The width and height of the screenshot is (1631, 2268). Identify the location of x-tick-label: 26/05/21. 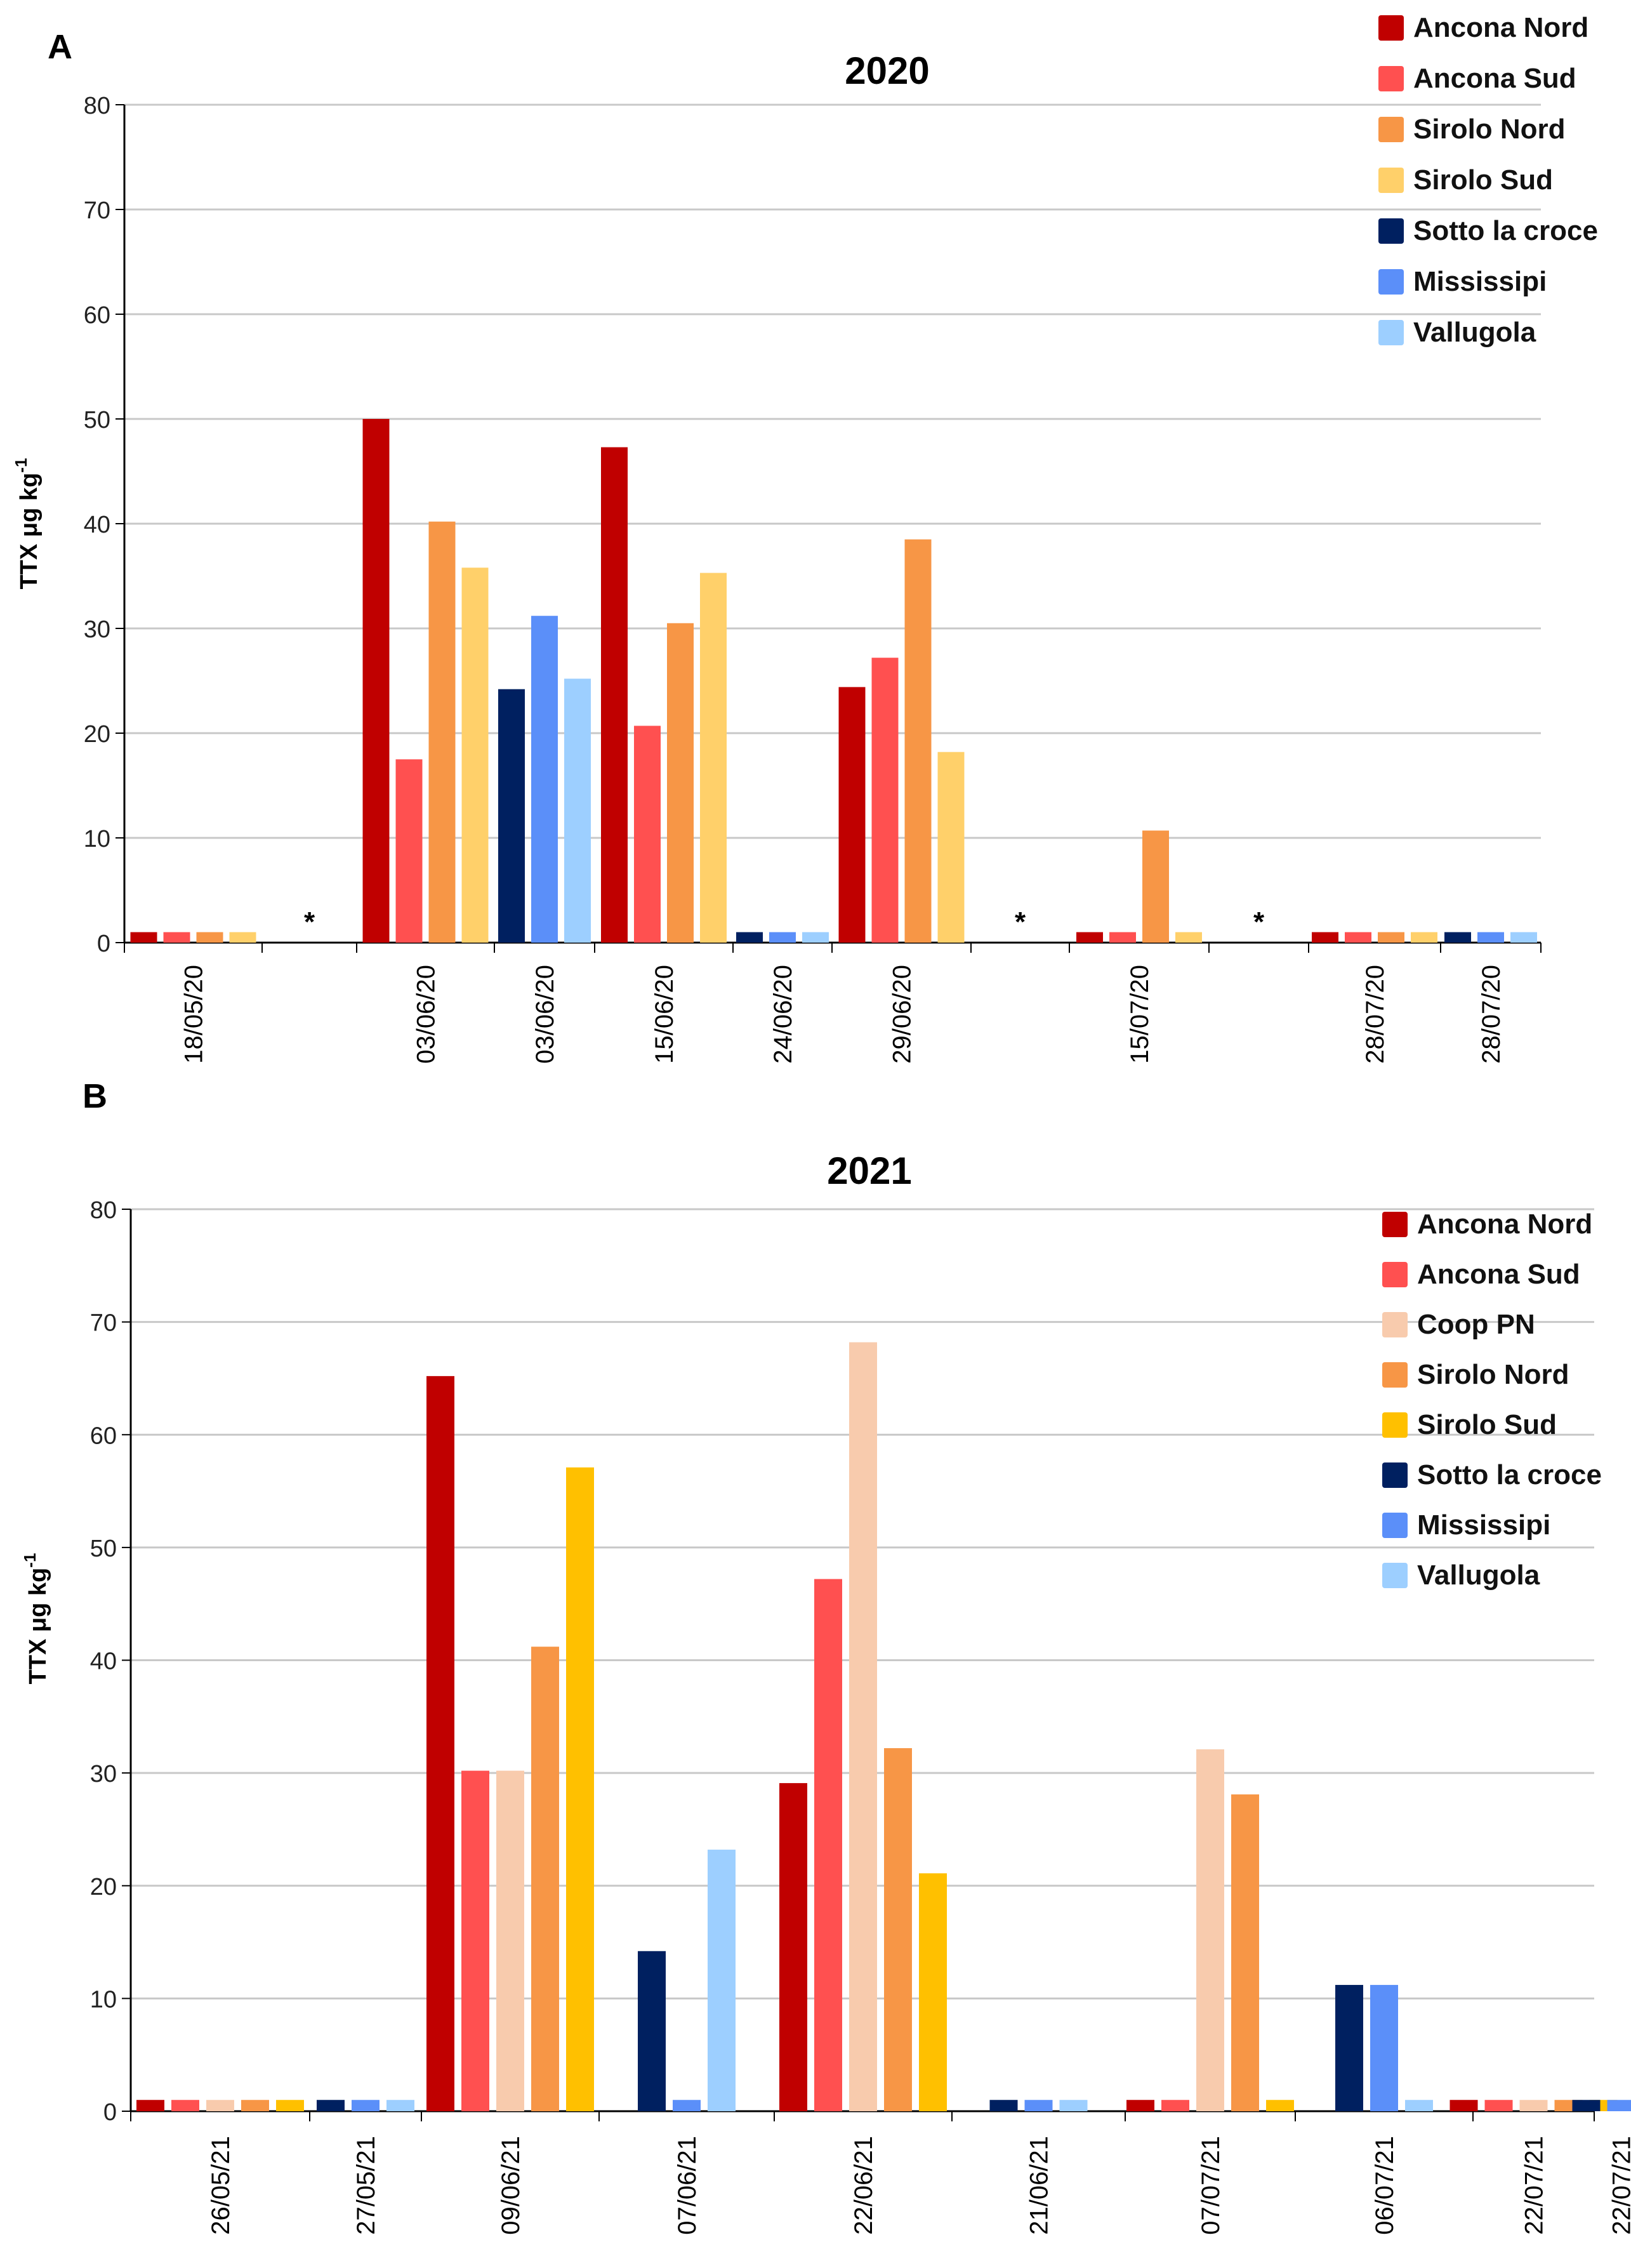
(221, 2185).